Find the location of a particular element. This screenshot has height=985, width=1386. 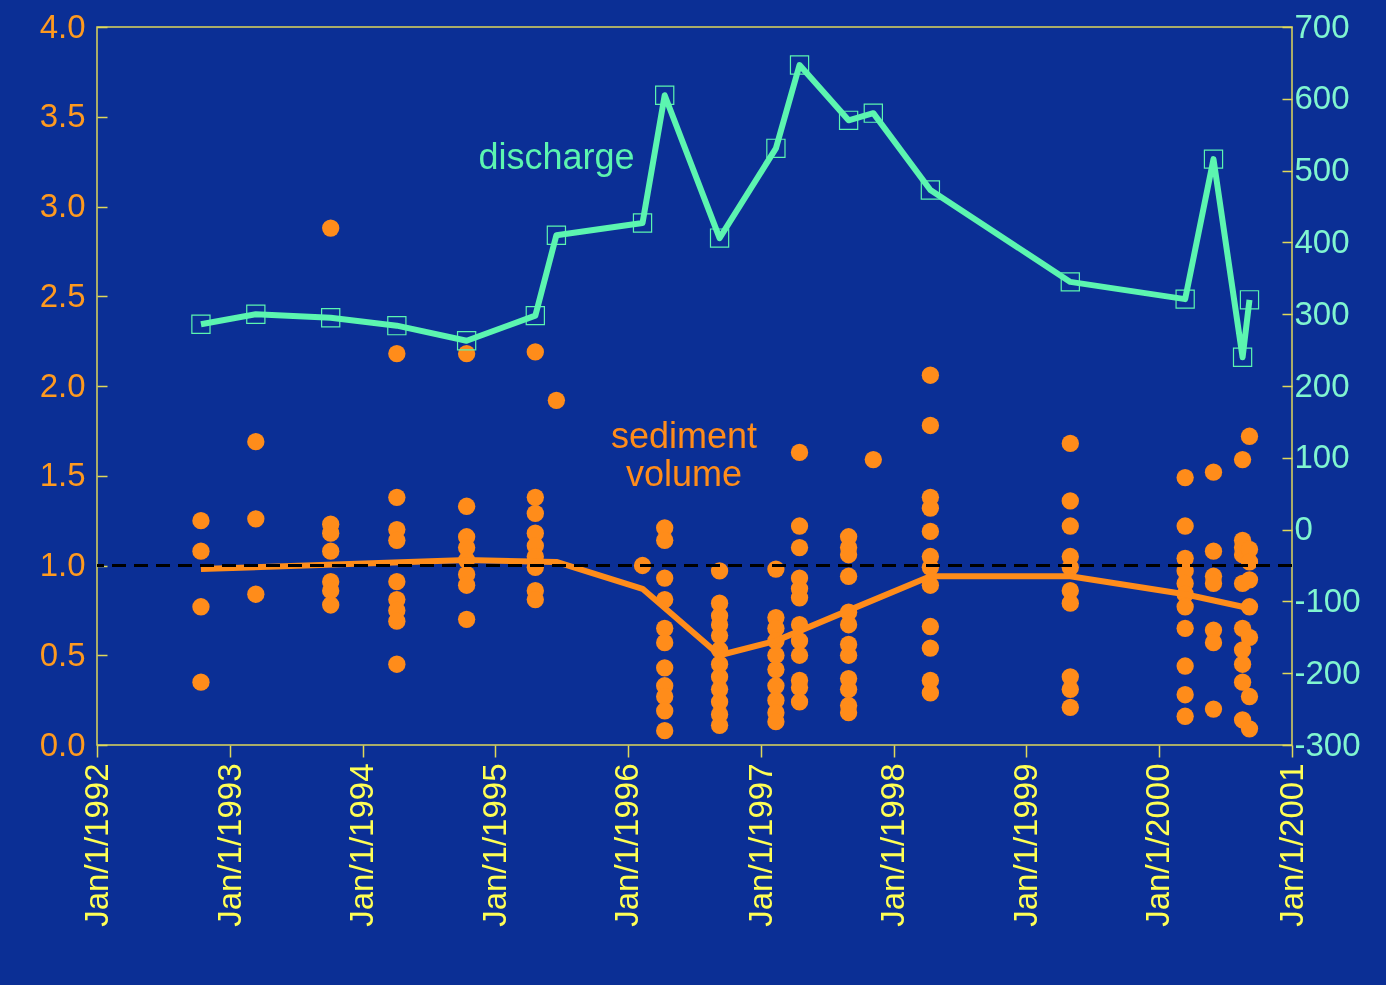

y2-tick-label: 100 is located at coordinates (1322, 457).